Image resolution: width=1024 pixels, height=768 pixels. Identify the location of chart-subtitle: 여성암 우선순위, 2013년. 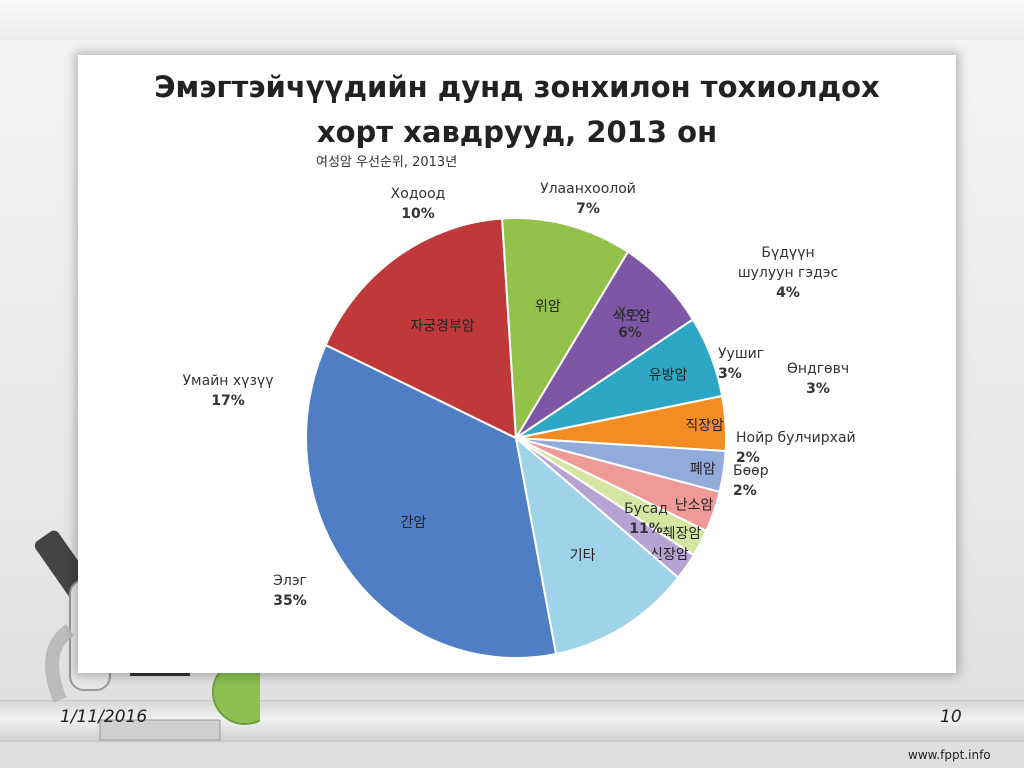
(387, 162).